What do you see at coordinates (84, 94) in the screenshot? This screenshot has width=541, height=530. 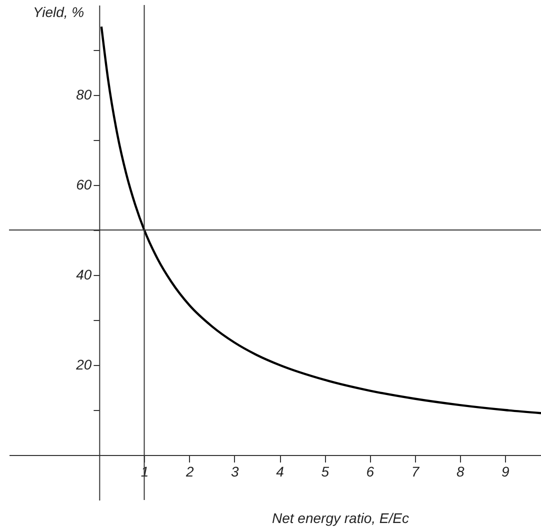 I see `y-tick-label: 80` at bounding box center [84, 94].